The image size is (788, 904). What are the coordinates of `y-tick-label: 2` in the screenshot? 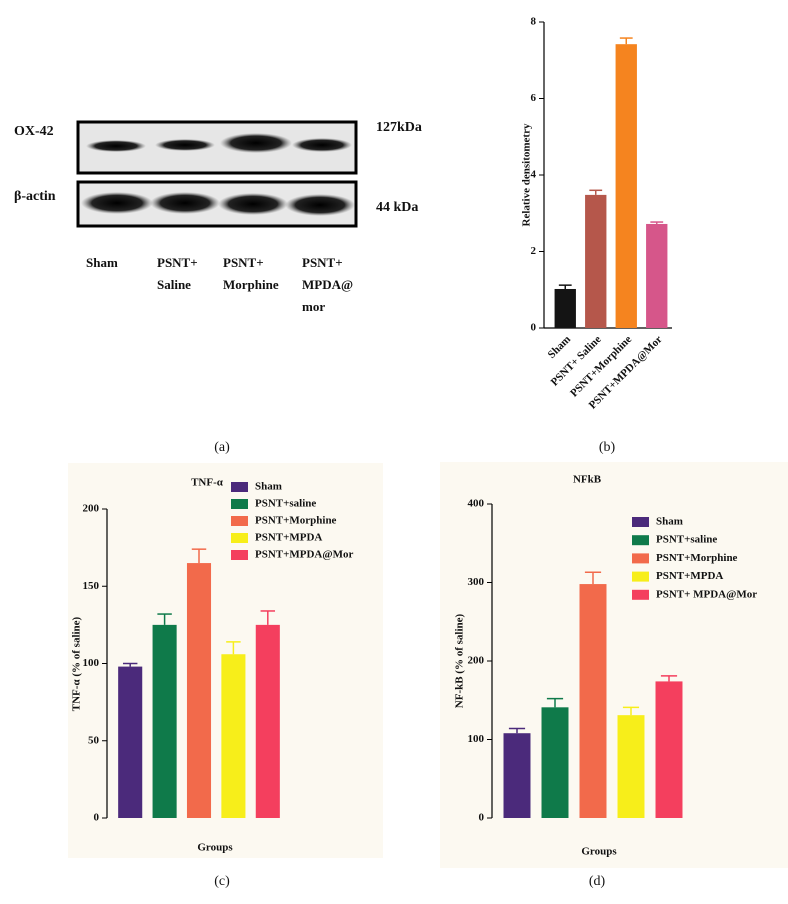 It's located at (534, 251).